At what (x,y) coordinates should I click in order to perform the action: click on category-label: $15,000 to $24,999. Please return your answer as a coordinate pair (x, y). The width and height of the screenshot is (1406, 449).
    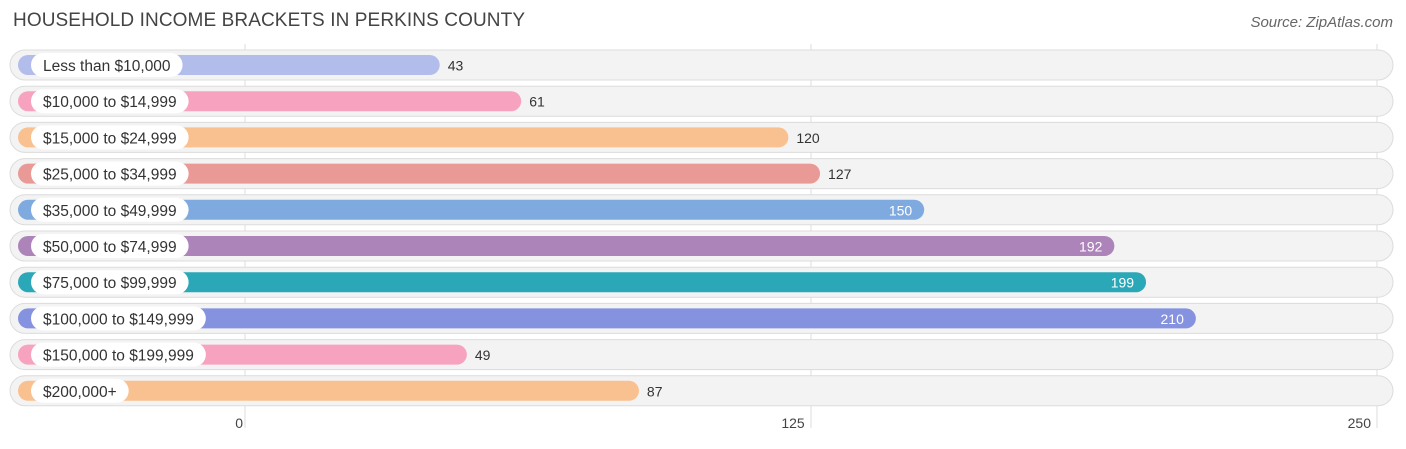
    Looking at the image, I should click on (110, 138).